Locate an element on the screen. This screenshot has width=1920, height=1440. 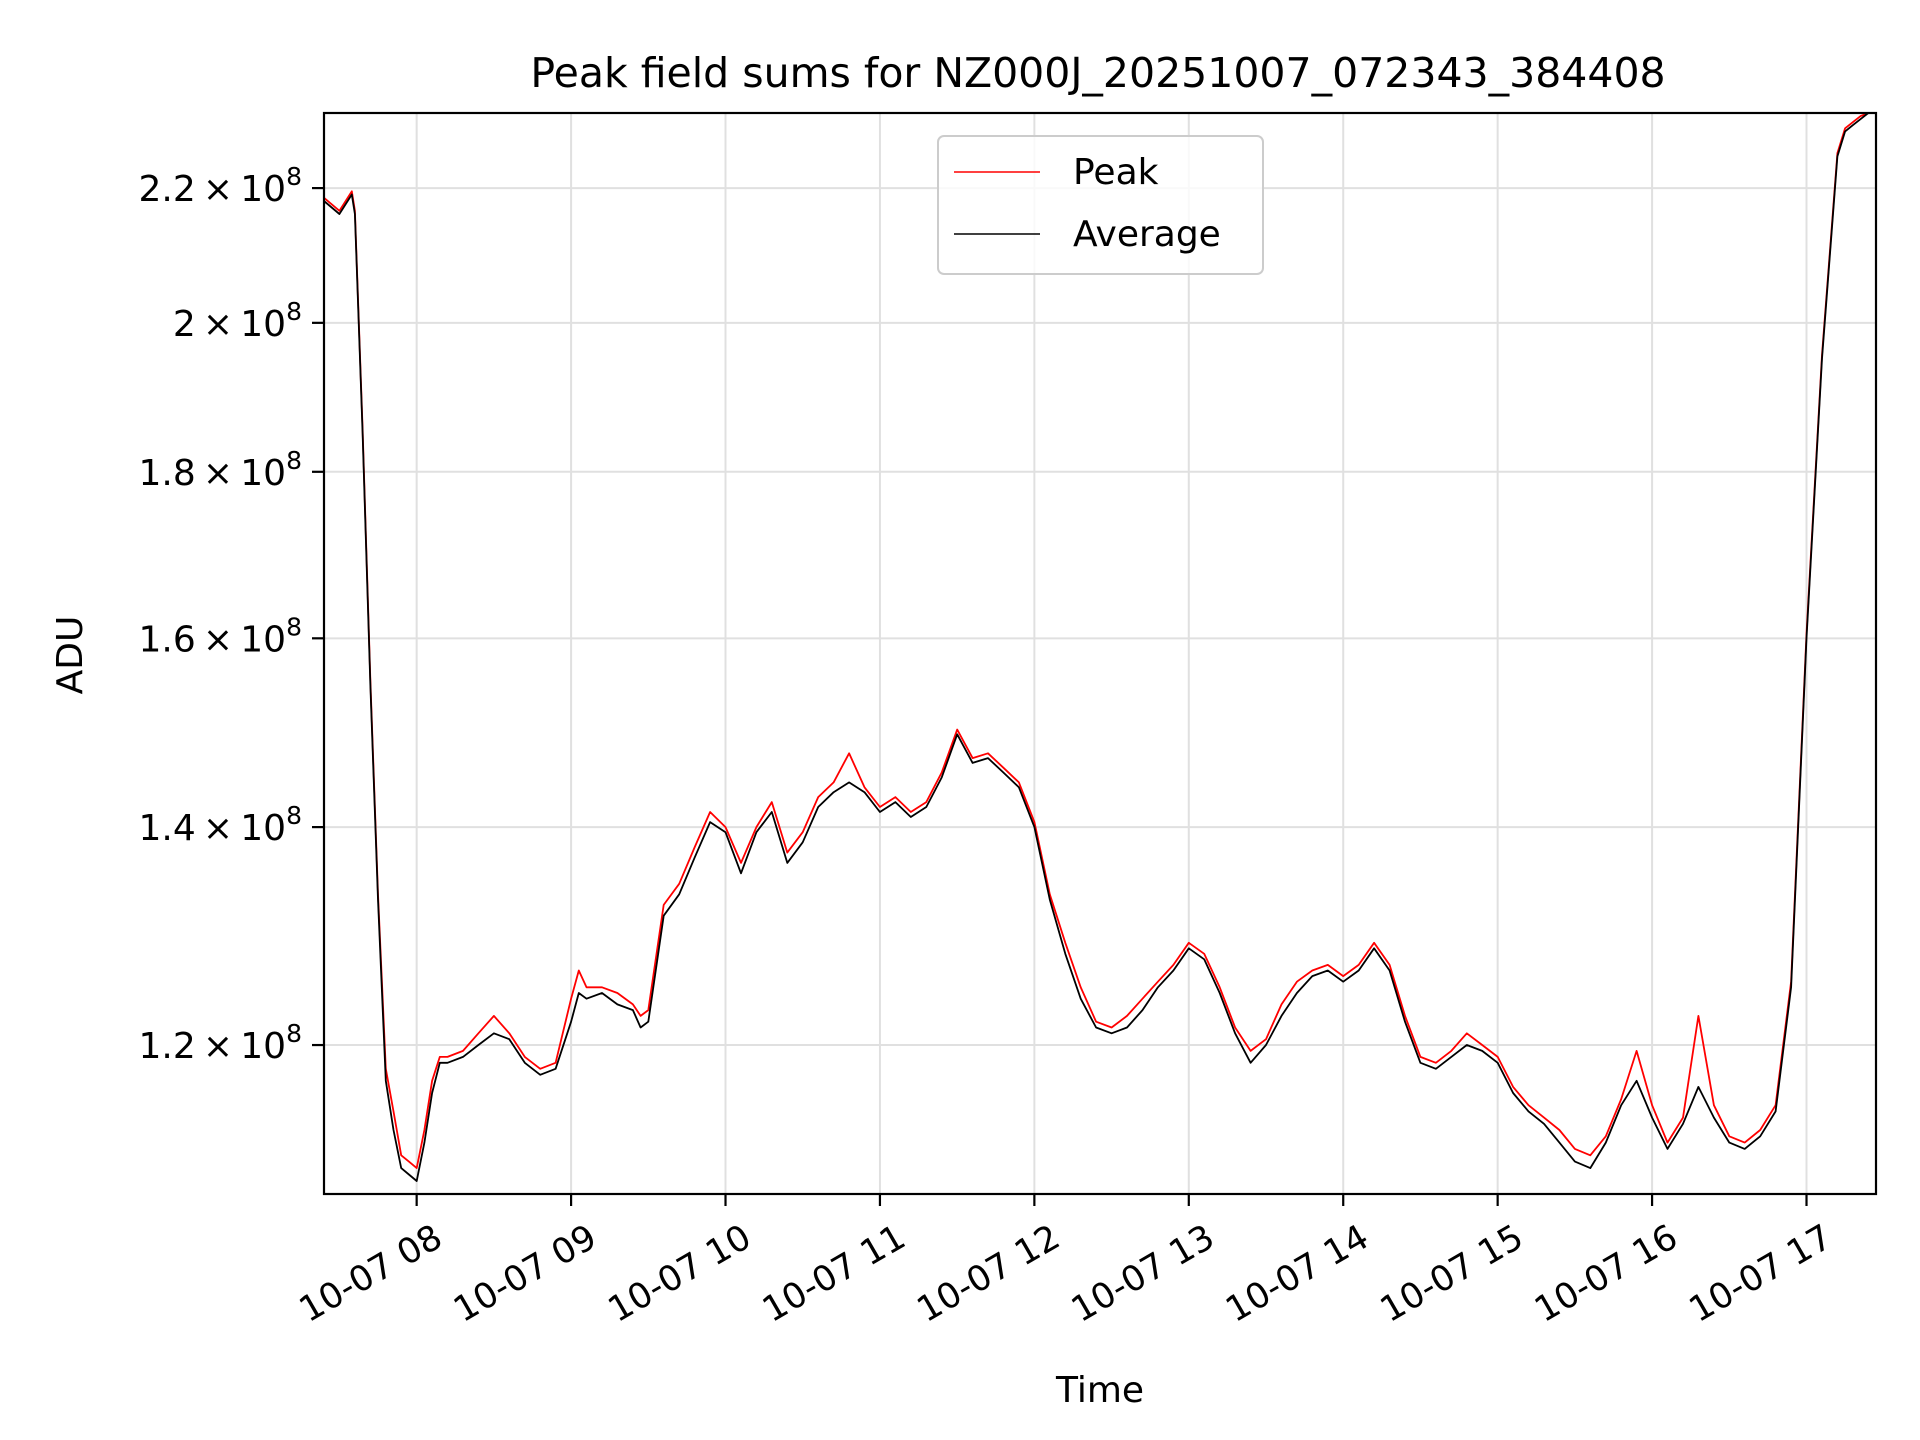
x-axis-label: Time is located at coordinates (1099, 1390).